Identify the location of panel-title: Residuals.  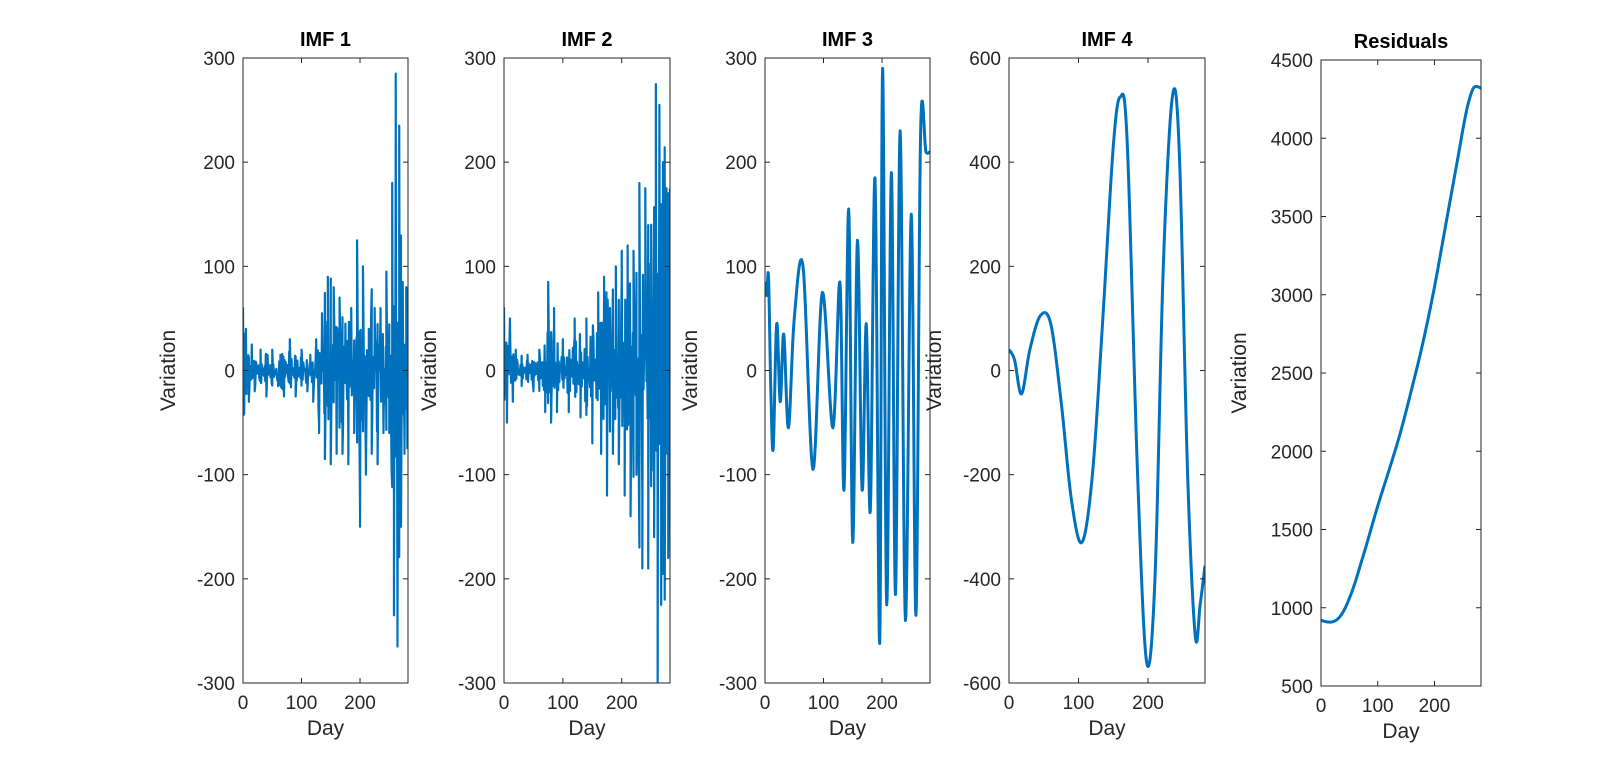
(1401, 42).